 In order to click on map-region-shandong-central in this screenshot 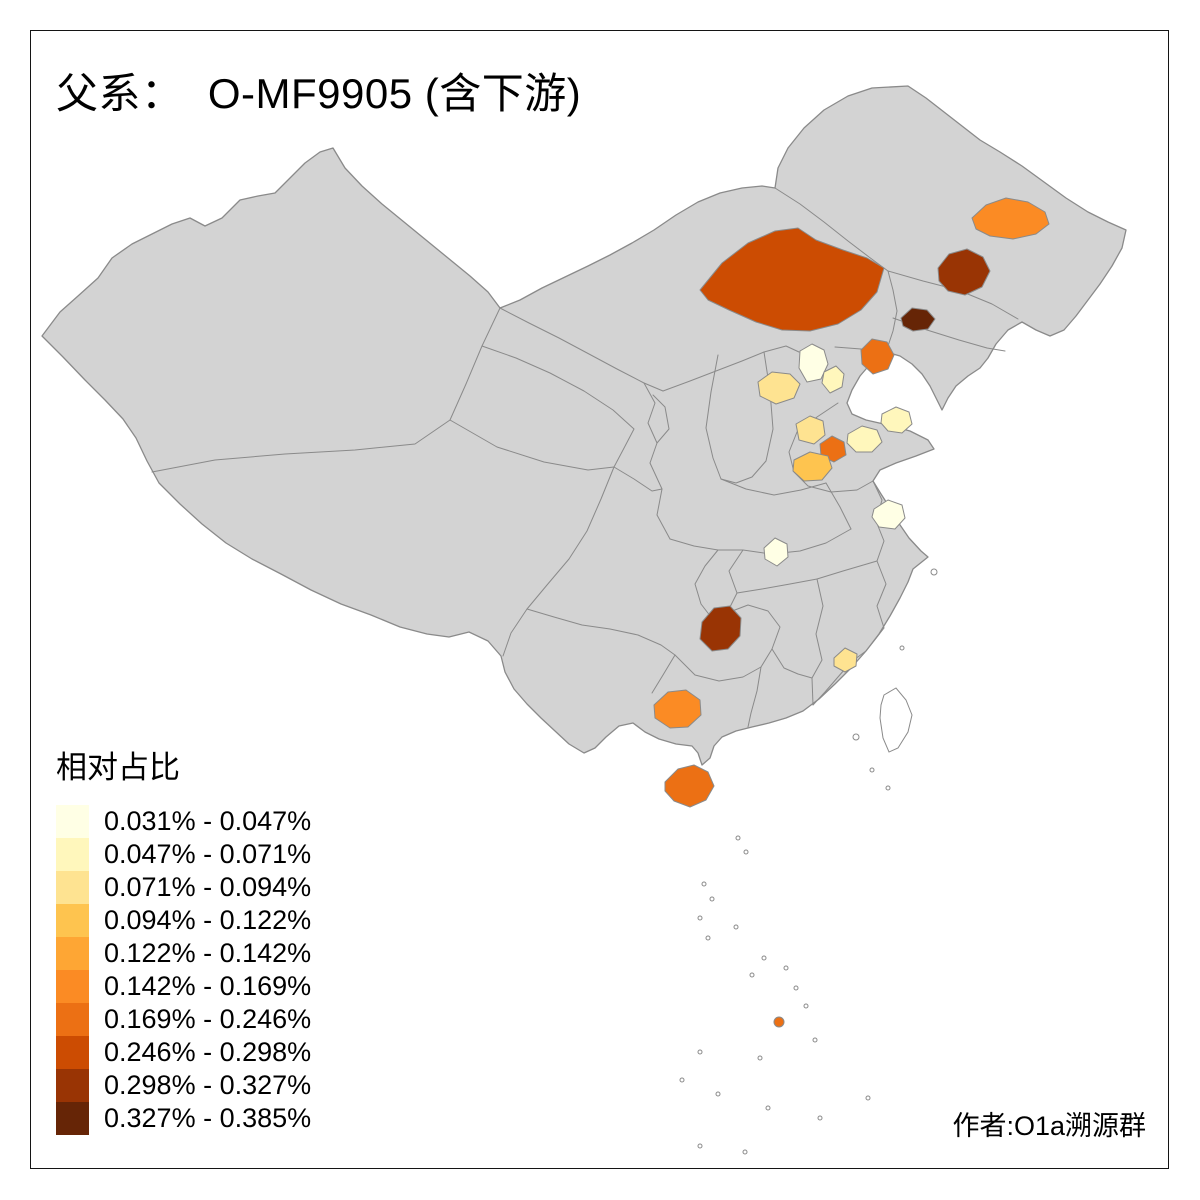, I will do `click(864, 439)`.